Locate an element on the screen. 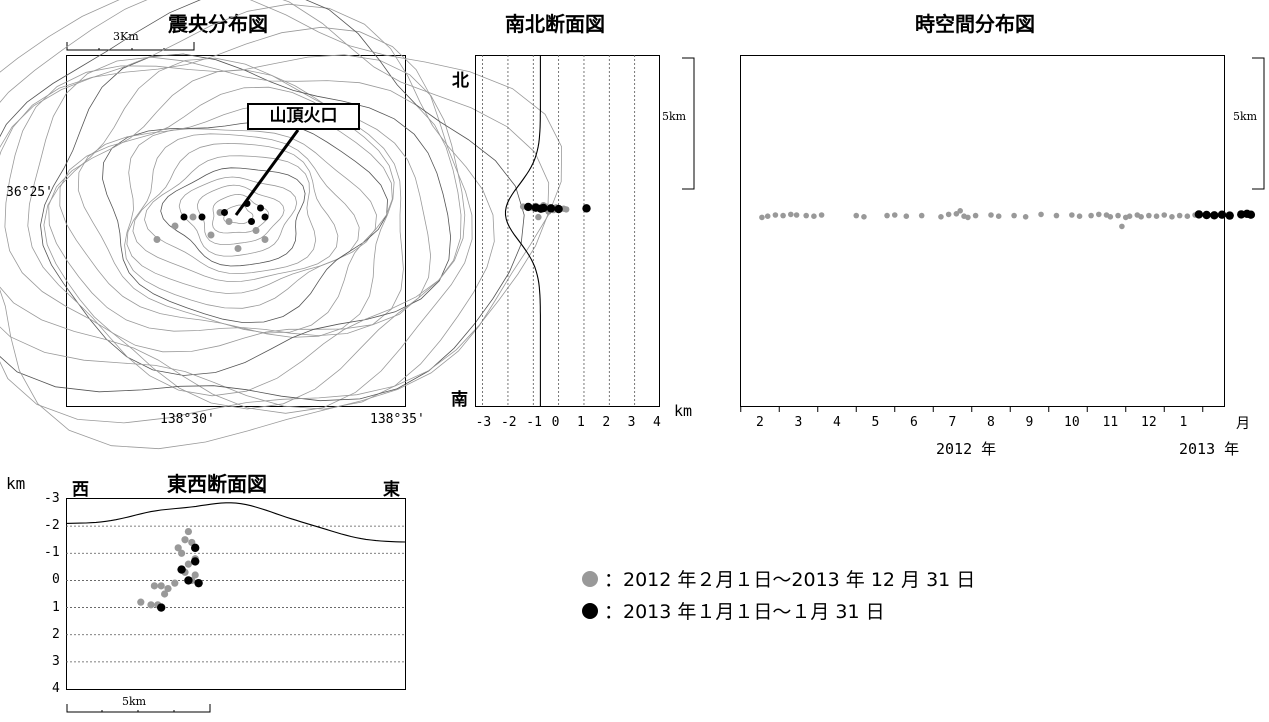 The height and width of the screenshot is (722, 1269). epicenter-scale-label: 3Km is located at coordinates (126, 36).